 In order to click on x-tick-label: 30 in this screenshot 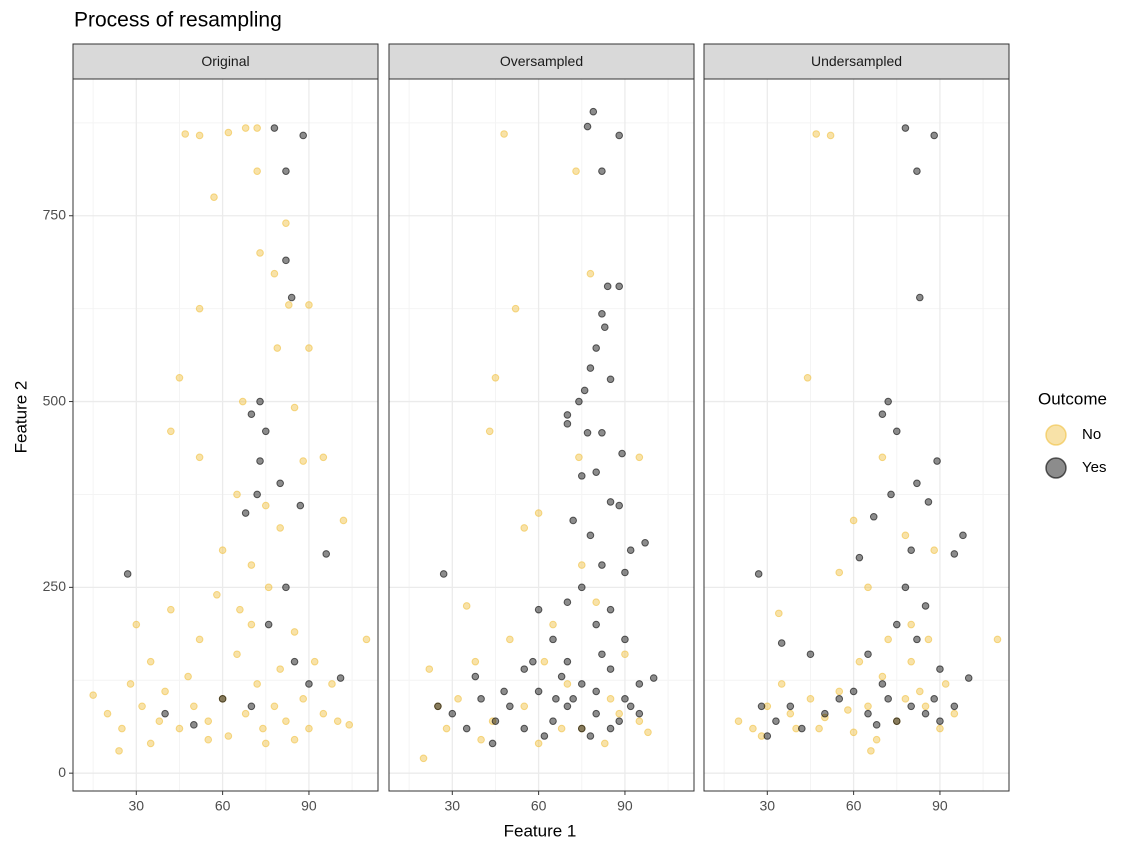, I will do `click(768, 806)`.